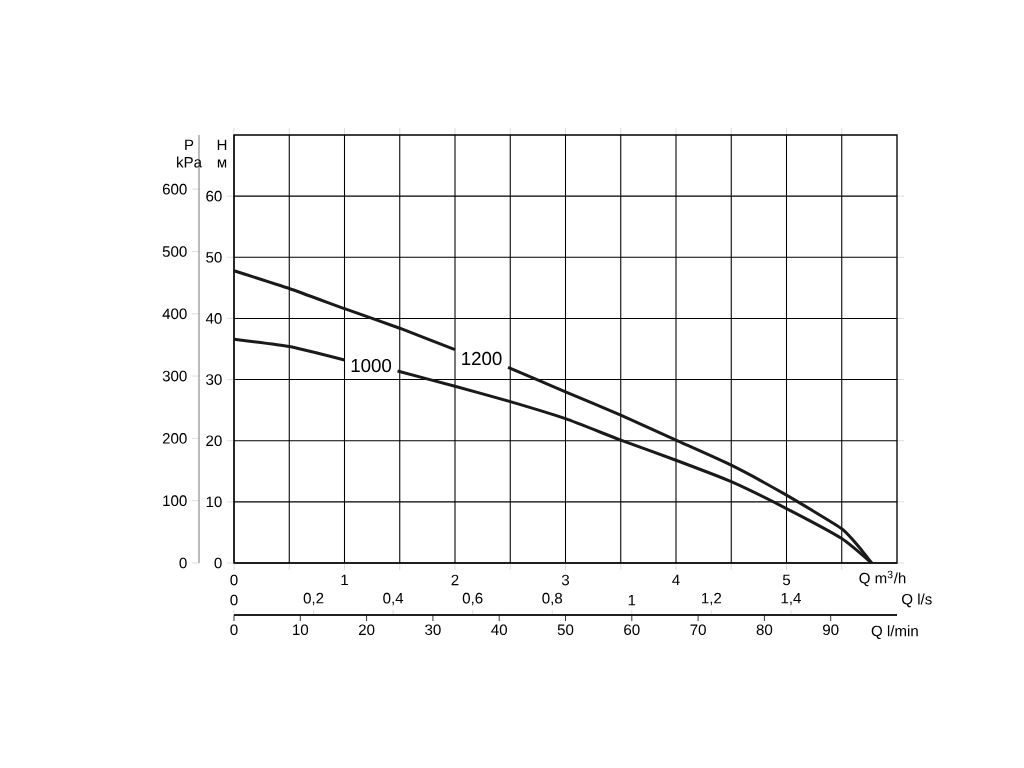  Describe the element at coordinates (175, 501) in the screenshot. I see `y2-tick-label: 100` at that location.